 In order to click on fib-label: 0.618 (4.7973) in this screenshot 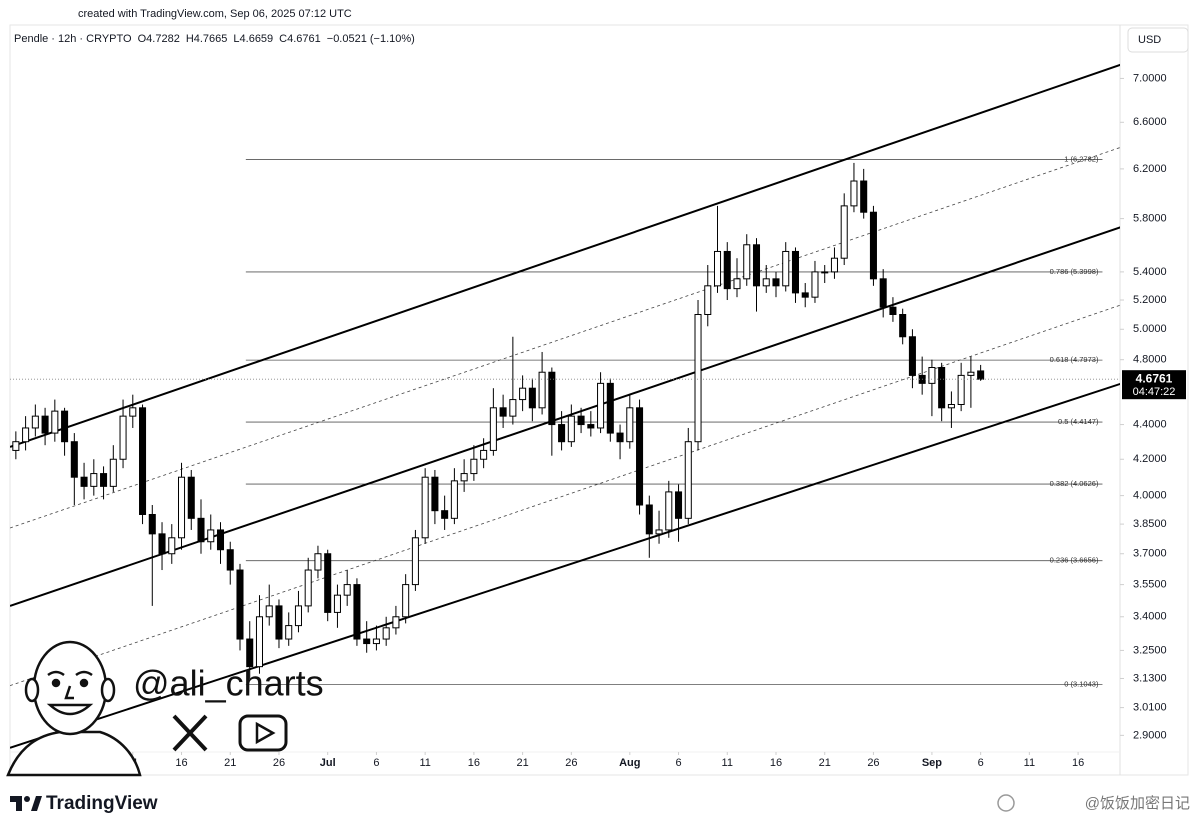, I will do `click(1074, 359)`.